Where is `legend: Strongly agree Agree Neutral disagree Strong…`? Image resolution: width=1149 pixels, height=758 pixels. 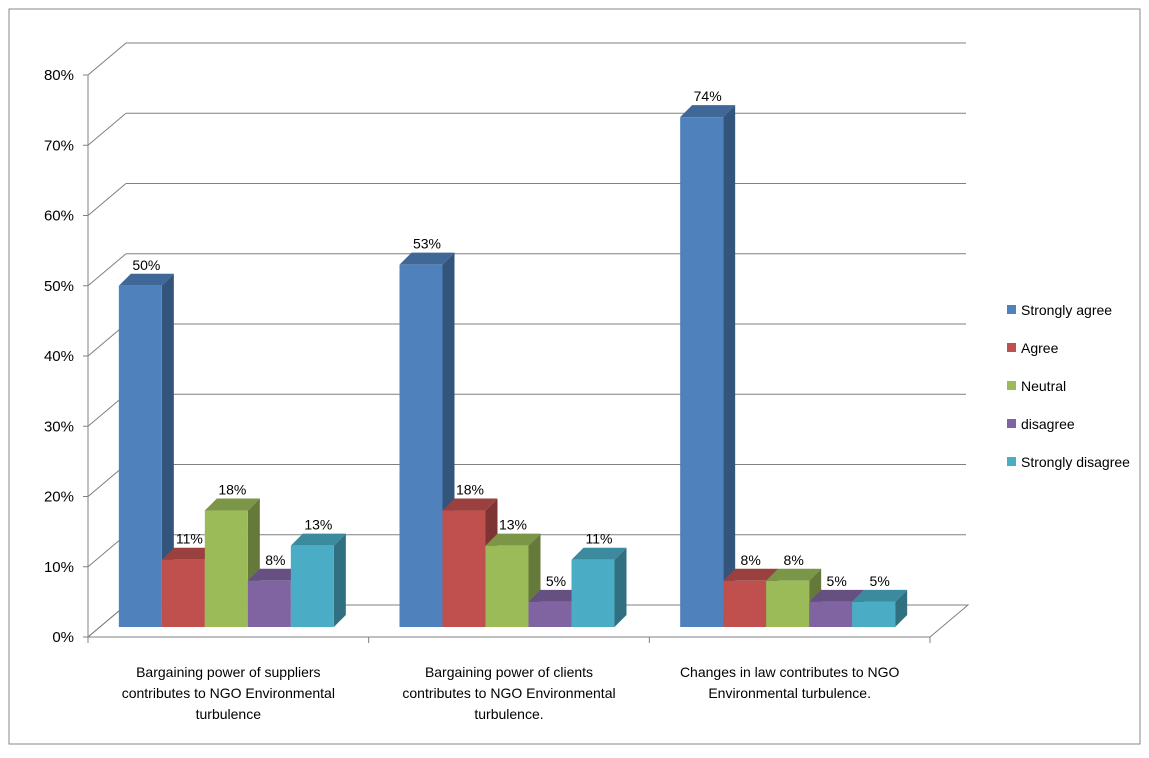 legend: Strongly agree Agree Neutral disagree Strong… is located at coordinates (1068, 386).